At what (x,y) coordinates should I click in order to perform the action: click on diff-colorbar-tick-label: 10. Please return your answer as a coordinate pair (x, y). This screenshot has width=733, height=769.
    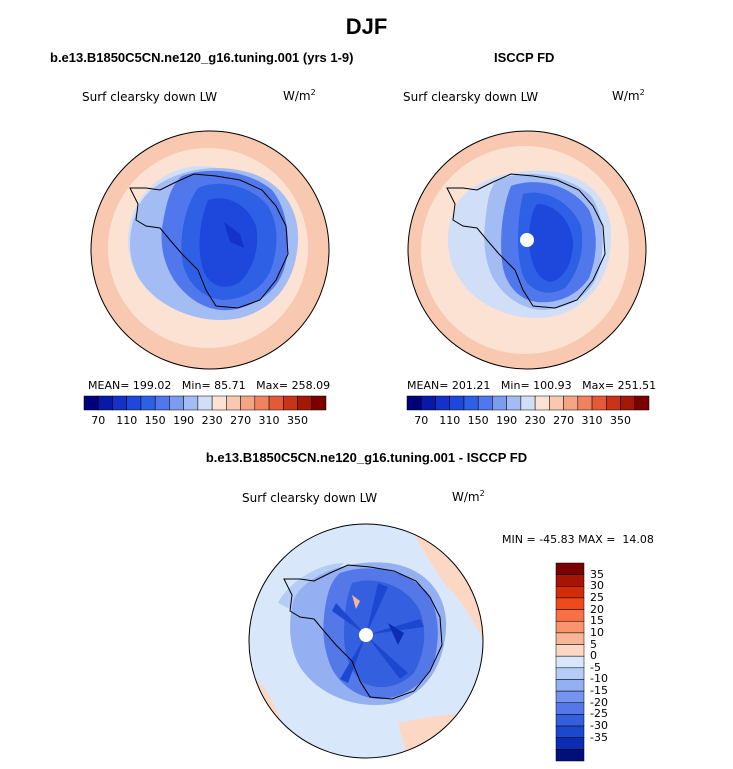
    Looking at the image, I should click on (597, 632).